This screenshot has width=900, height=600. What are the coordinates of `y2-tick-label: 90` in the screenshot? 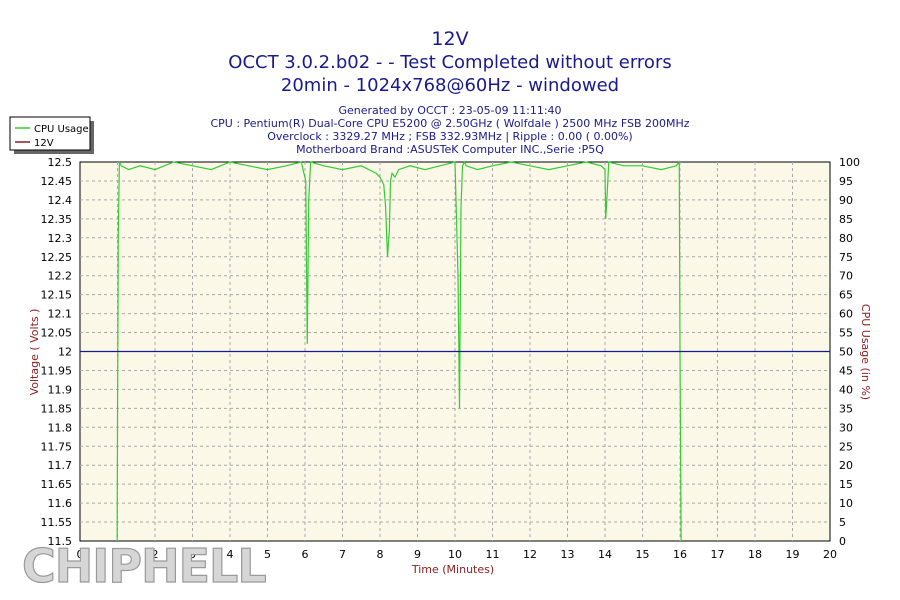 It's located at (846, 200).